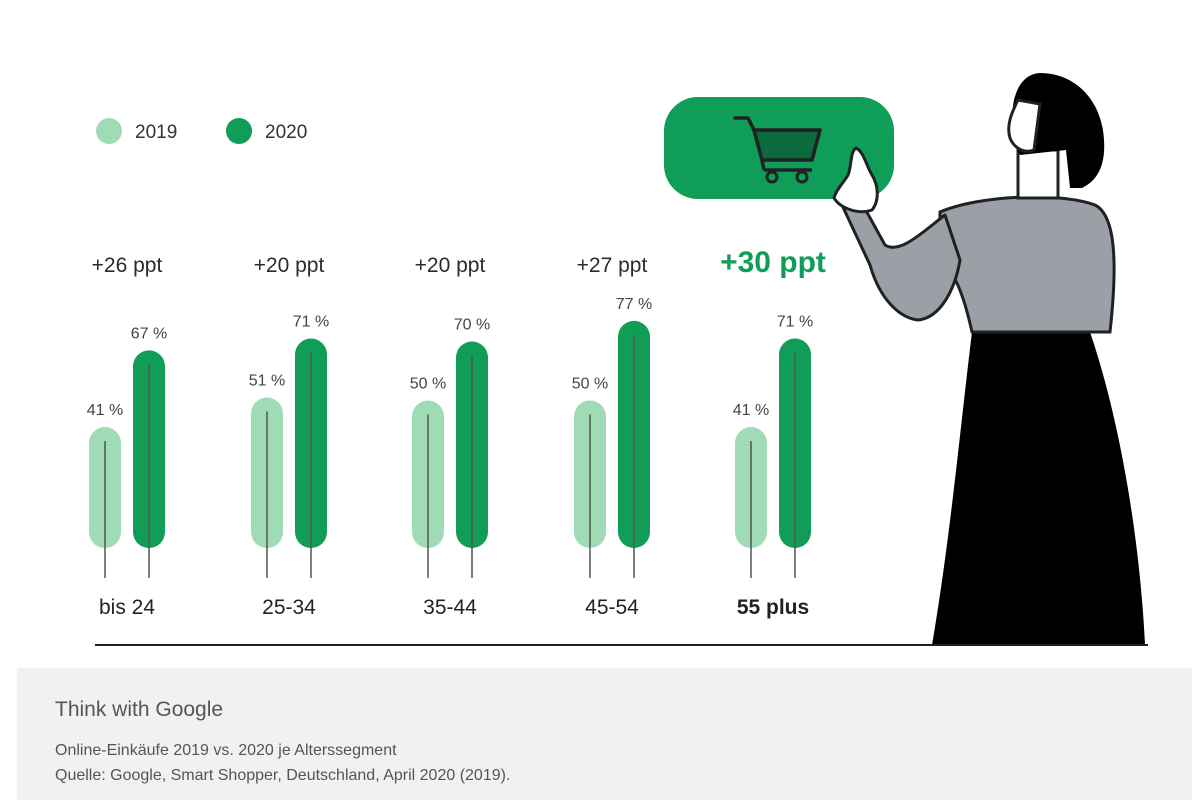  Describe the element at coordinates (127, 607) in the screenshot. I see `category-label: bis 24` at that location.